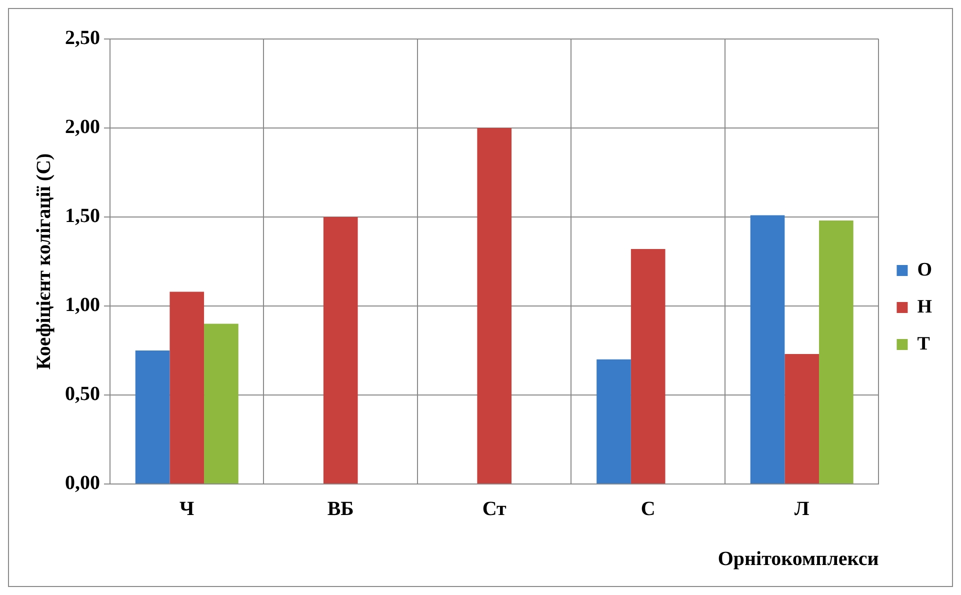 This screenshot has width=961, height=595. What do you see at coordinates (82, 216) in the screenshot?
I see `y-tick-label: 1,50` at bounding box center [82, 216].